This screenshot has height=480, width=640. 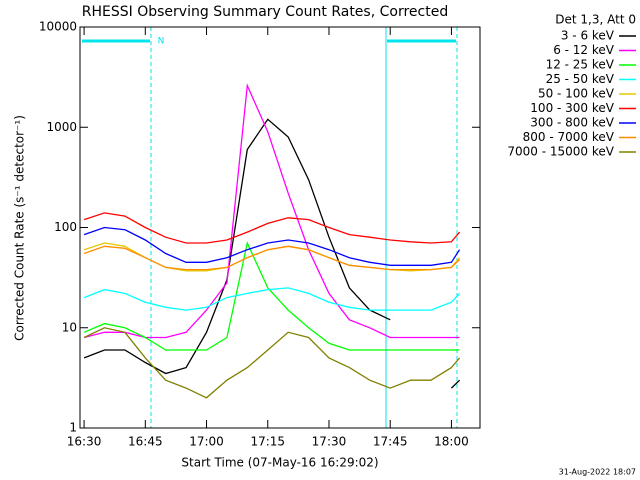 I want to click on legend-title: Det 1,3, Att 0, so click(x=595, y=20).